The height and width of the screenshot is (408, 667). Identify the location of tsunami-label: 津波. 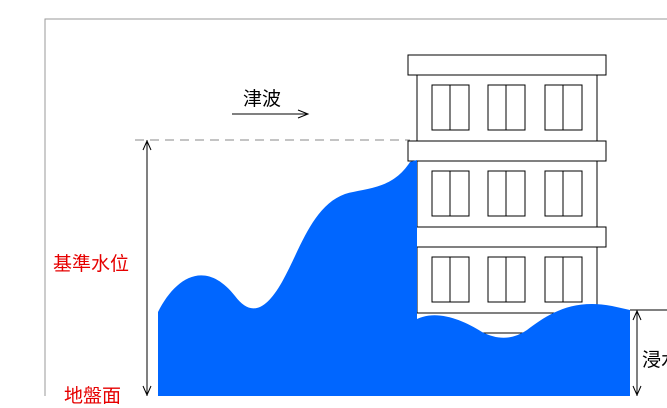
(262, 99).